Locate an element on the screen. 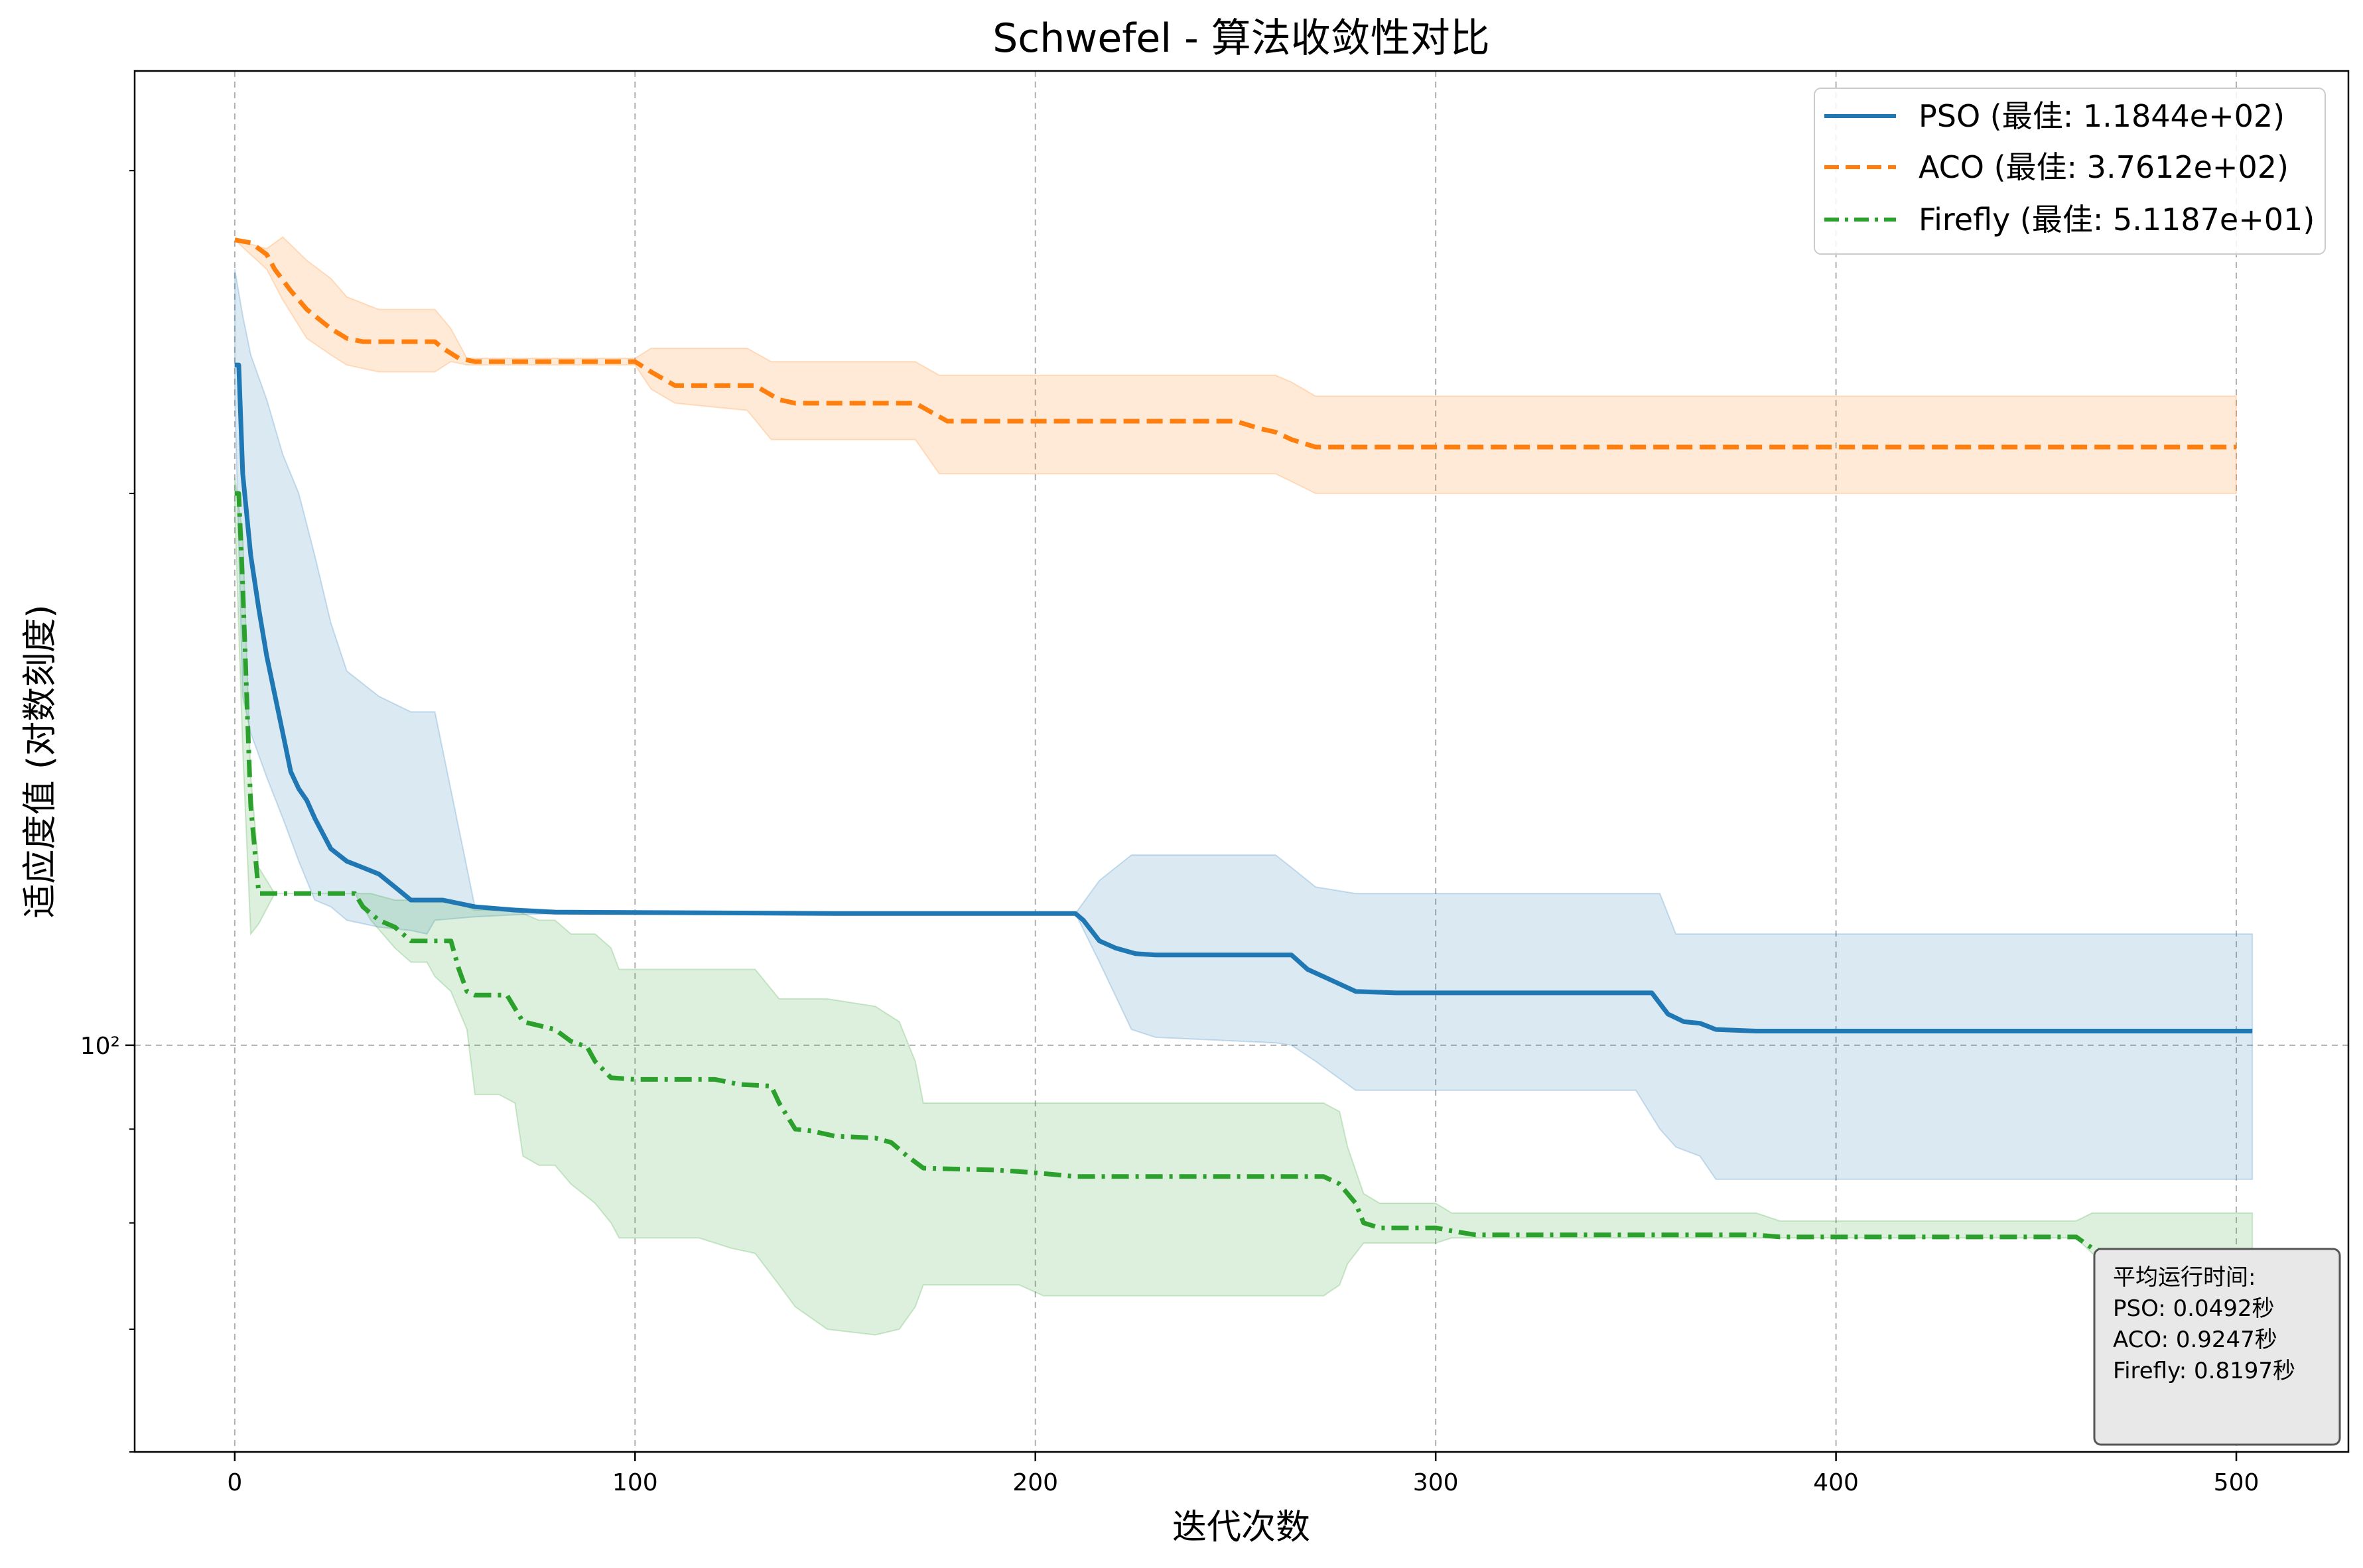 The height and width of the screenshot is (1568, 2363). legend-label-firefly: Firefly (最佳: 5.1187e+01) is located at coordinates (2117, 220).